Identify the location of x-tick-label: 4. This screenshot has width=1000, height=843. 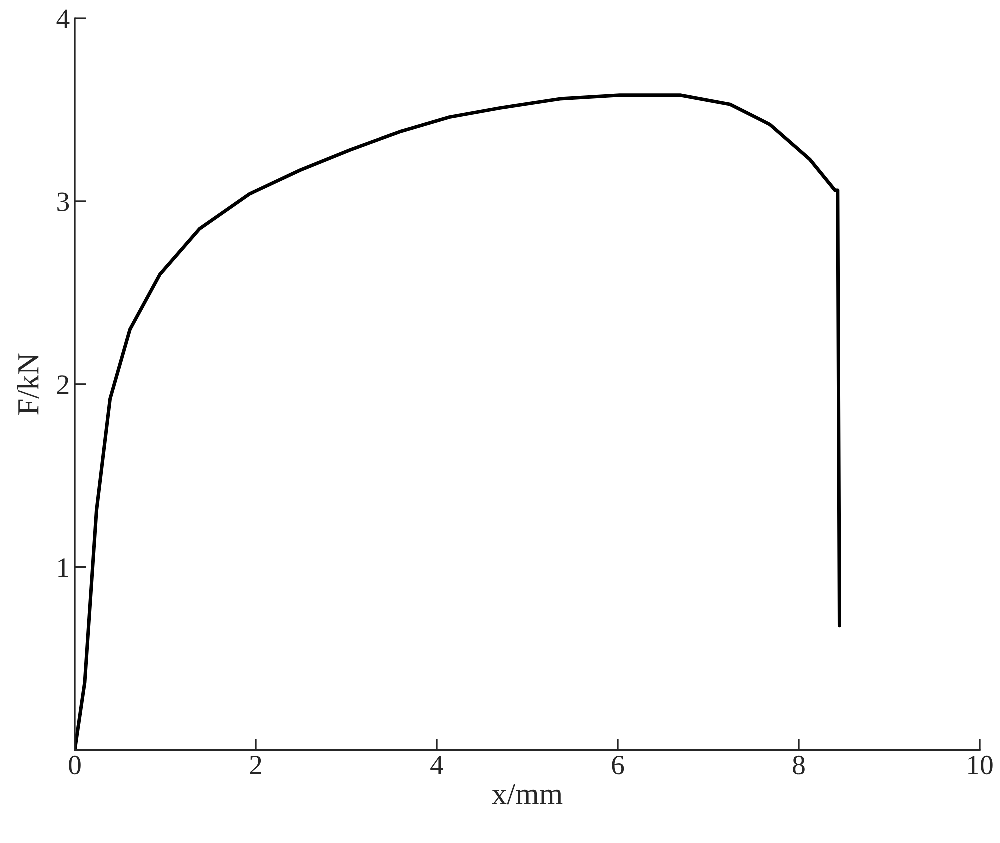
(437, 765).